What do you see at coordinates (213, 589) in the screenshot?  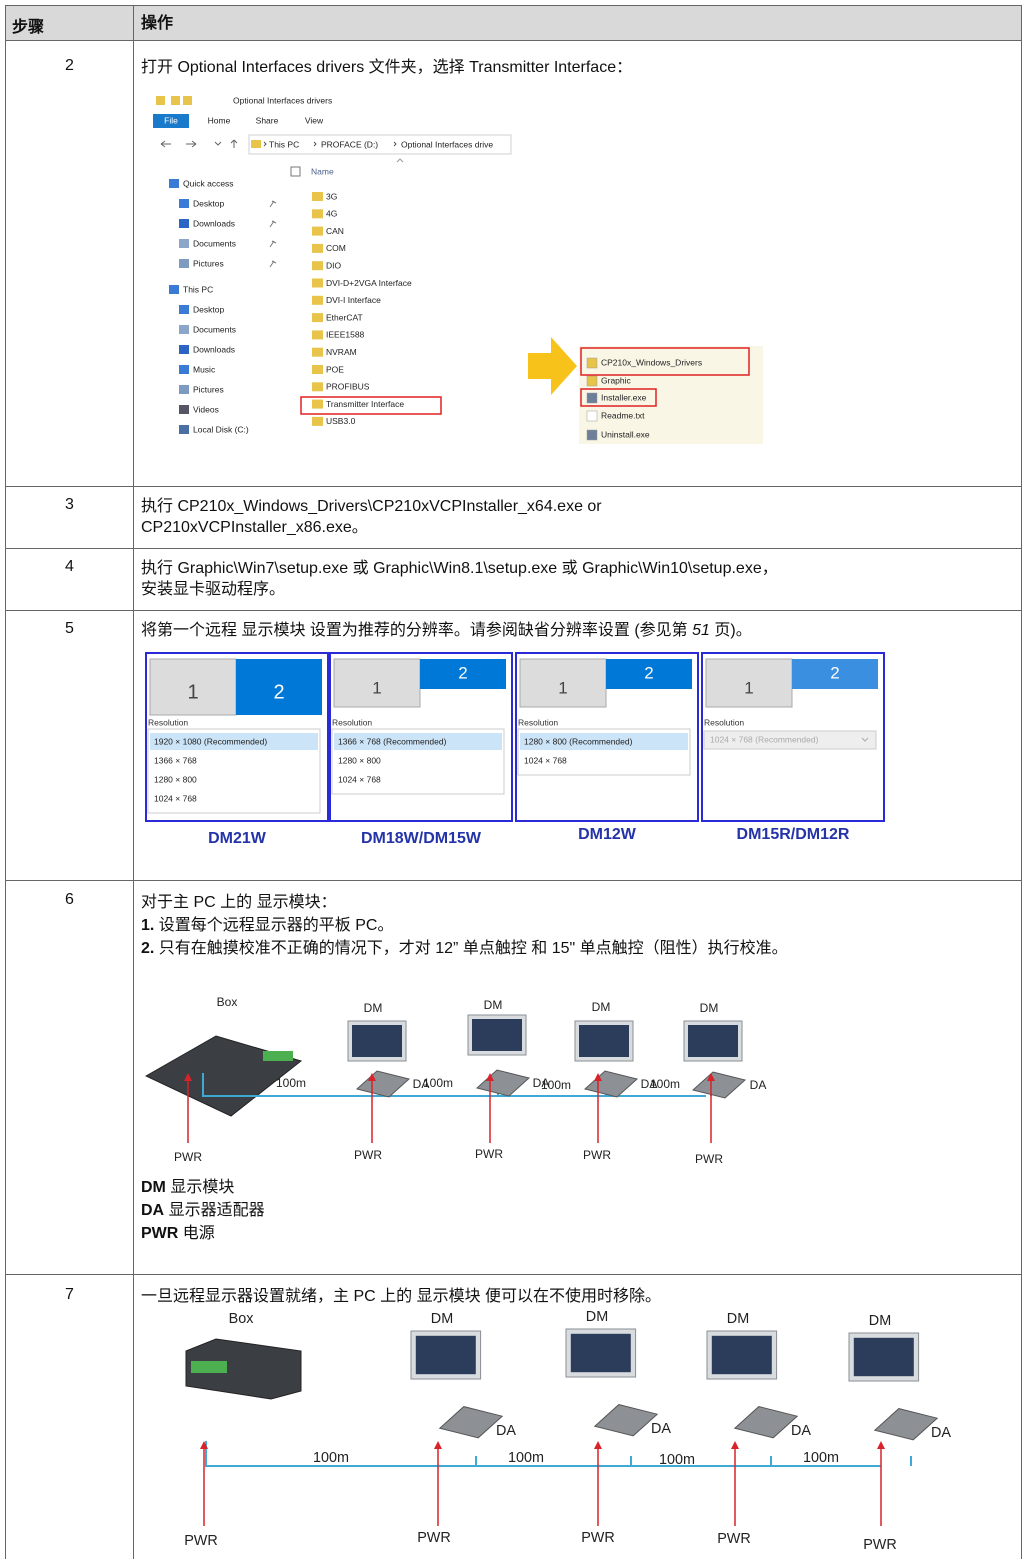 I see `text-line: 安装显卡驱动程序。` at bounding box center [213, 589].